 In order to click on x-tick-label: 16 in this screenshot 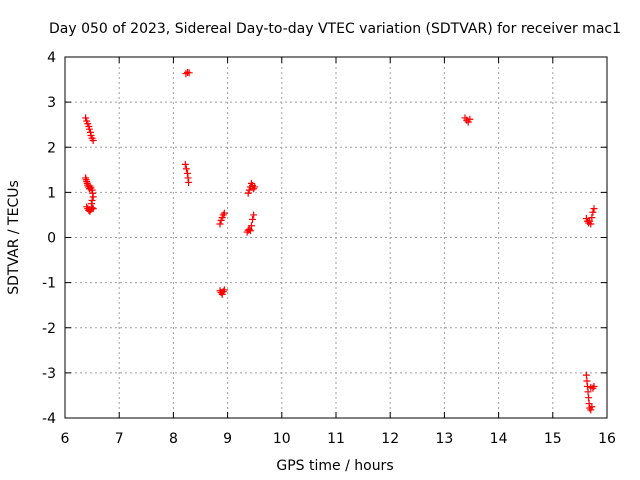, I will do `click(607, 439)`.